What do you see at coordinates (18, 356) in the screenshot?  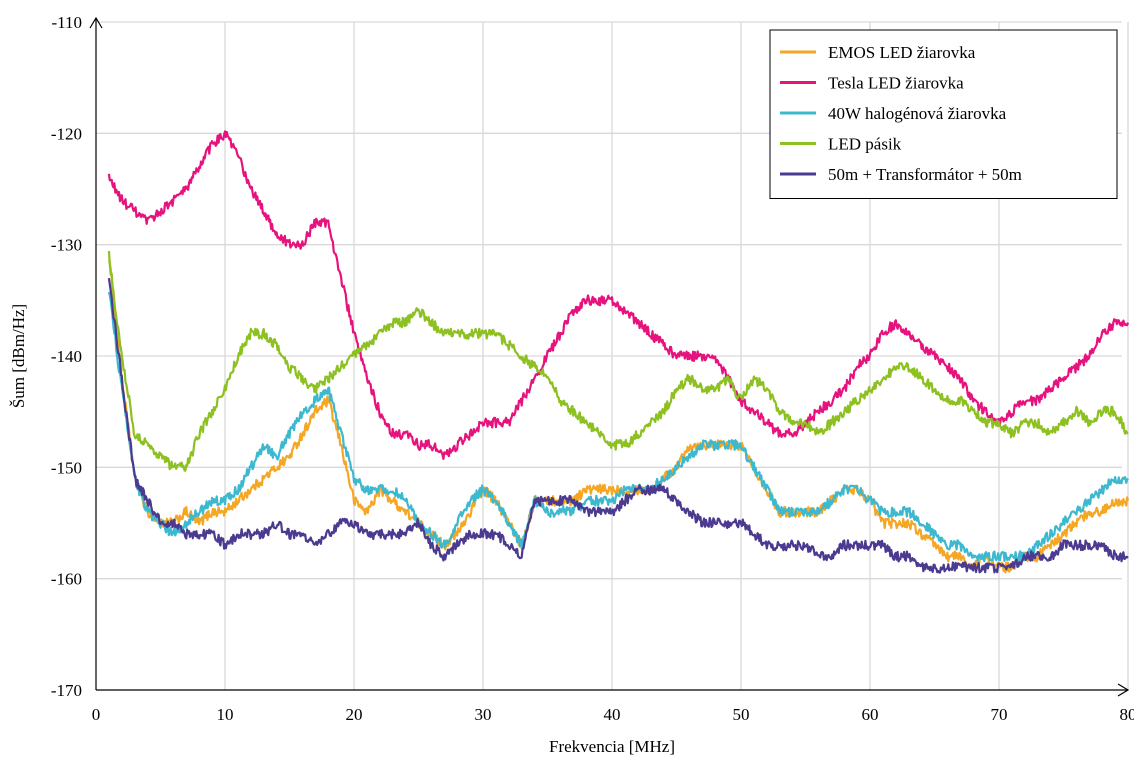 I see `y-axis-title: Šum [dBm/Hz]` at bounding box center [18, 356].